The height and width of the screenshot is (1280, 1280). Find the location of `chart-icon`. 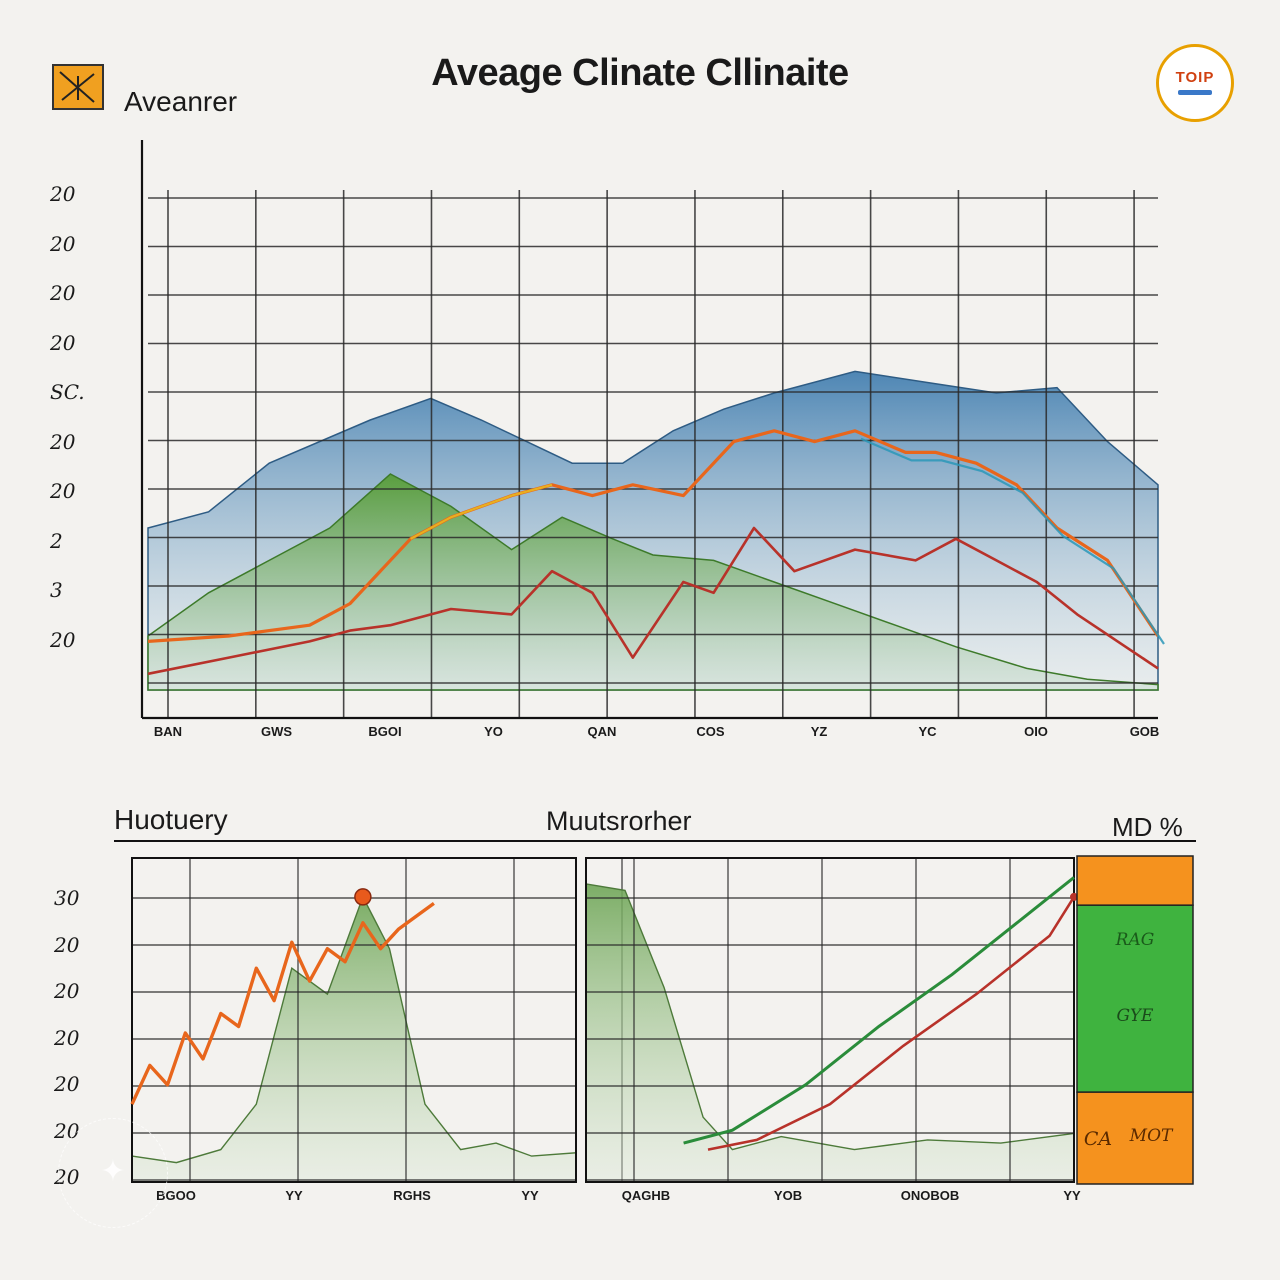

chart-icon is located at coordinates (78, 87).